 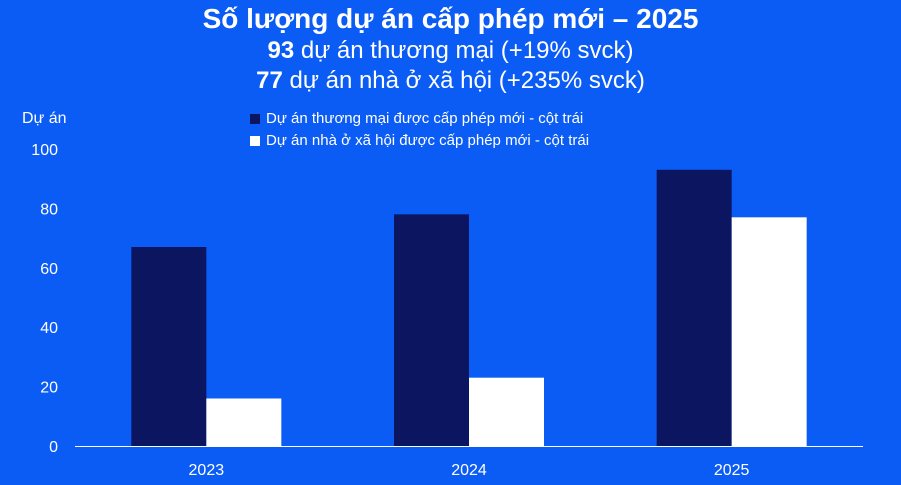 I want to click on subtitle-line-social-housing: 77 dự án nhà ở xã hội (+235% svck), so click(x=450, y=81).